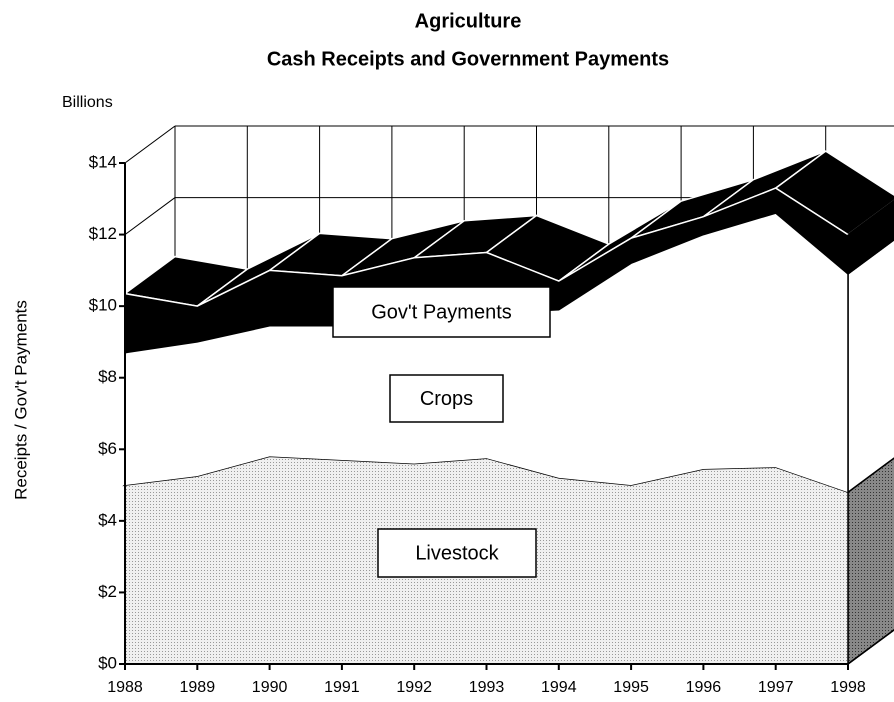 The width and height of the screenshot is (894, 702). Describe the element at coordinates (631, 687) in the screenshot. I see `x-tick-label: 1995` at that location.